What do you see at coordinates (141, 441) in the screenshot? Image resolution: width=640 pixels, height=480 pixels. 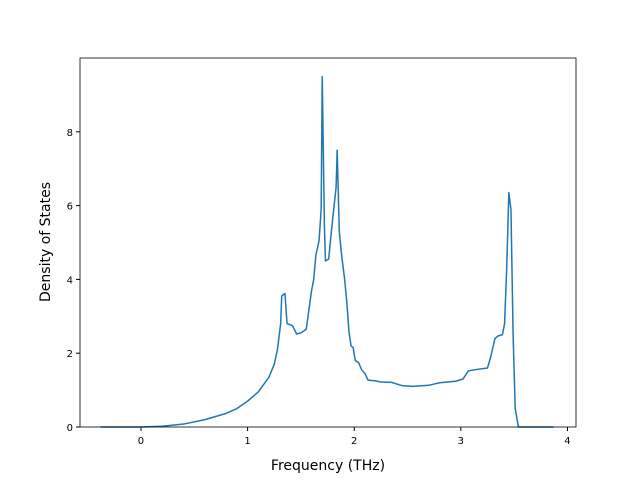 I see `x-tick-label: 0` at bounding box center [141, 441].